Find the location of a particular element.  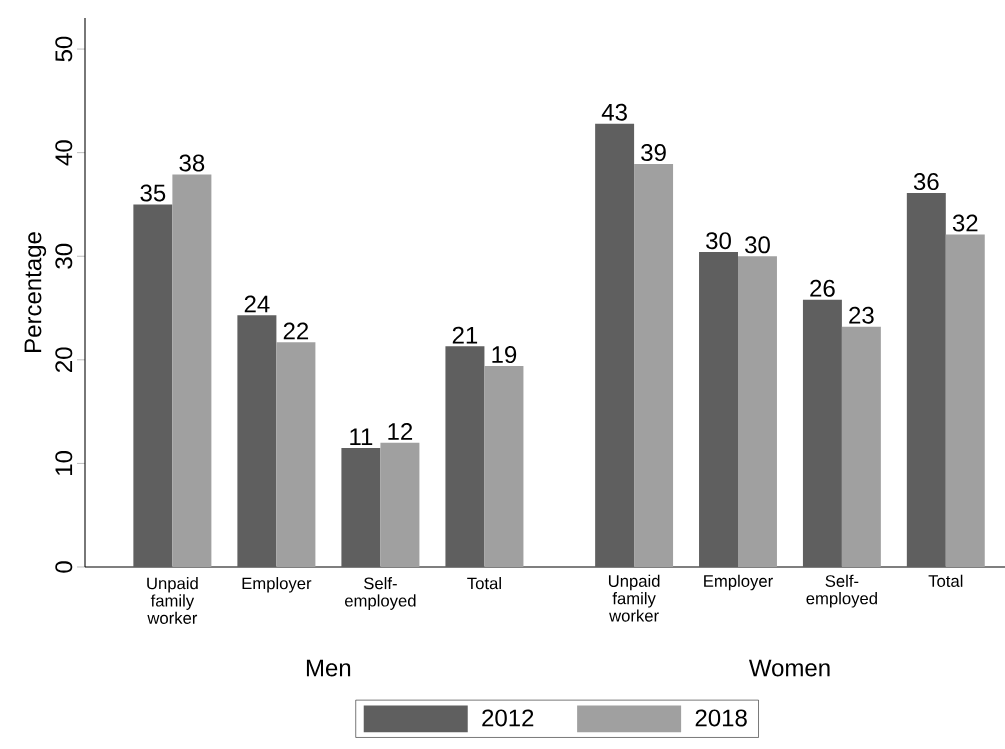

data-label: 39 is located at coordinates (653, 153).